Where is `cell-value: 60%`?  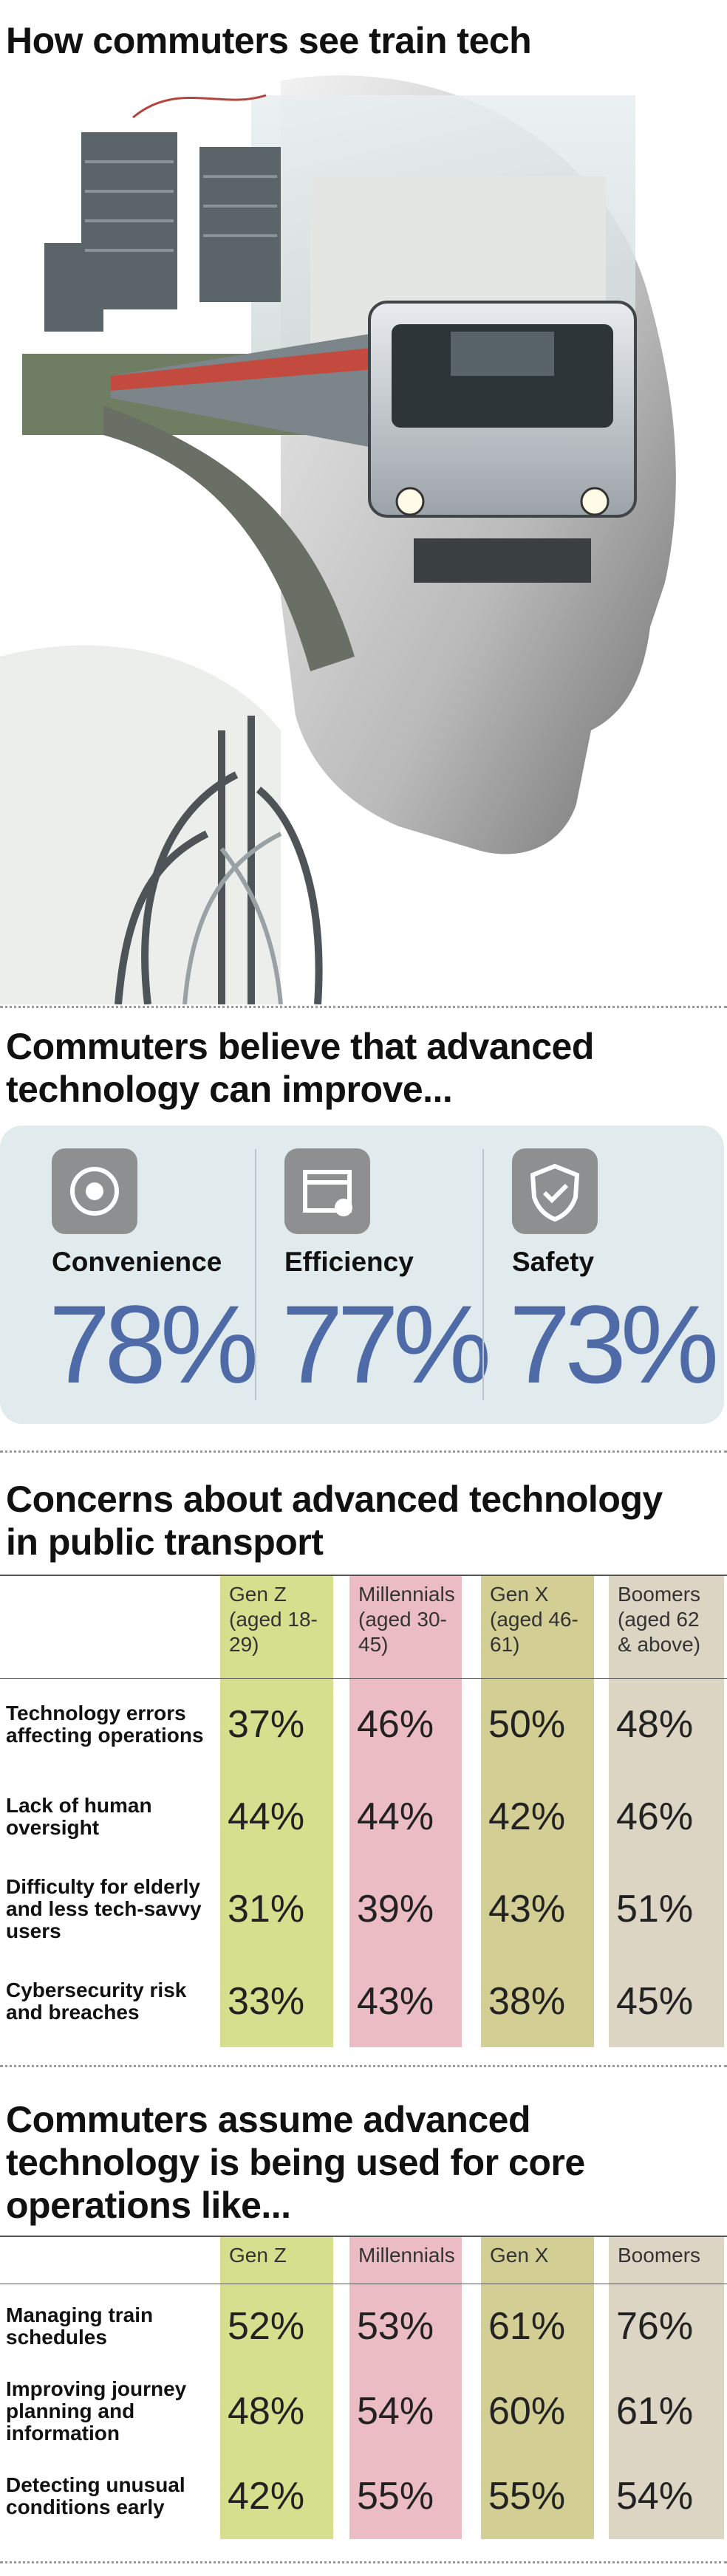
cell-value: 60% is located at coordinates (527, 2411).